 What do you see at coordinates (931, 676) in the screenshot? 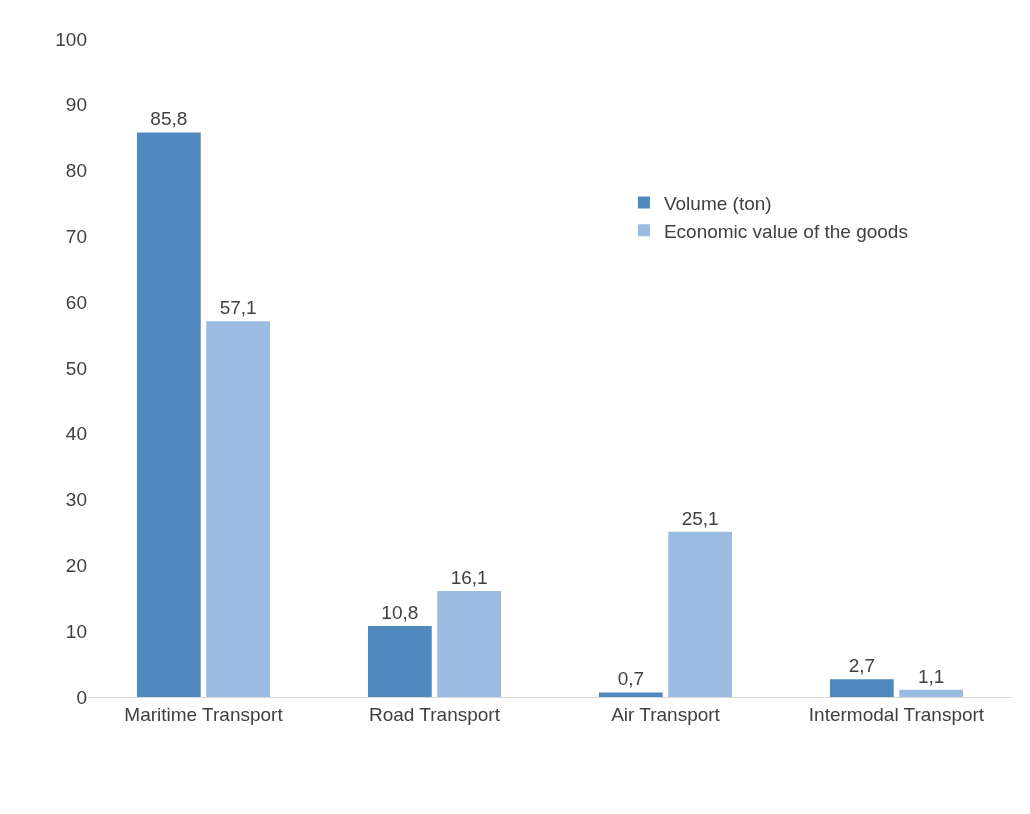
I see `data-label: 1,1` at bounding box center [931, 676].